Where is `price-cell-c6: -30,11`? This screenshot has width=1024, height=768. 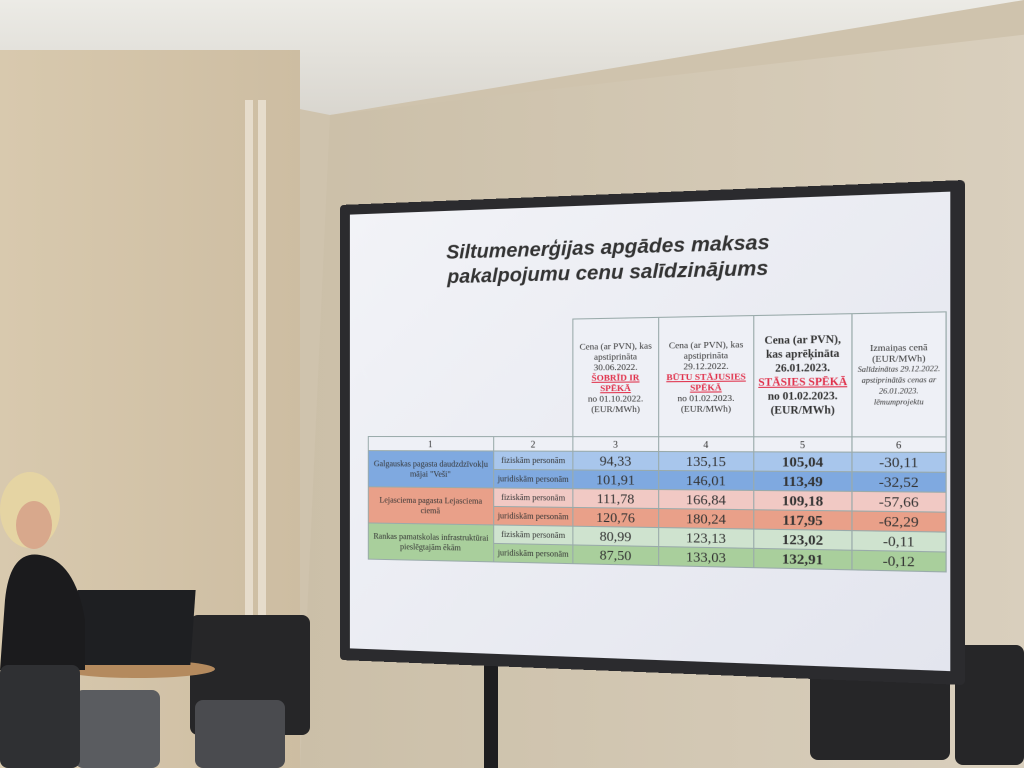
price-cell-c6: -30,11 is located at coordinates (899, 462).